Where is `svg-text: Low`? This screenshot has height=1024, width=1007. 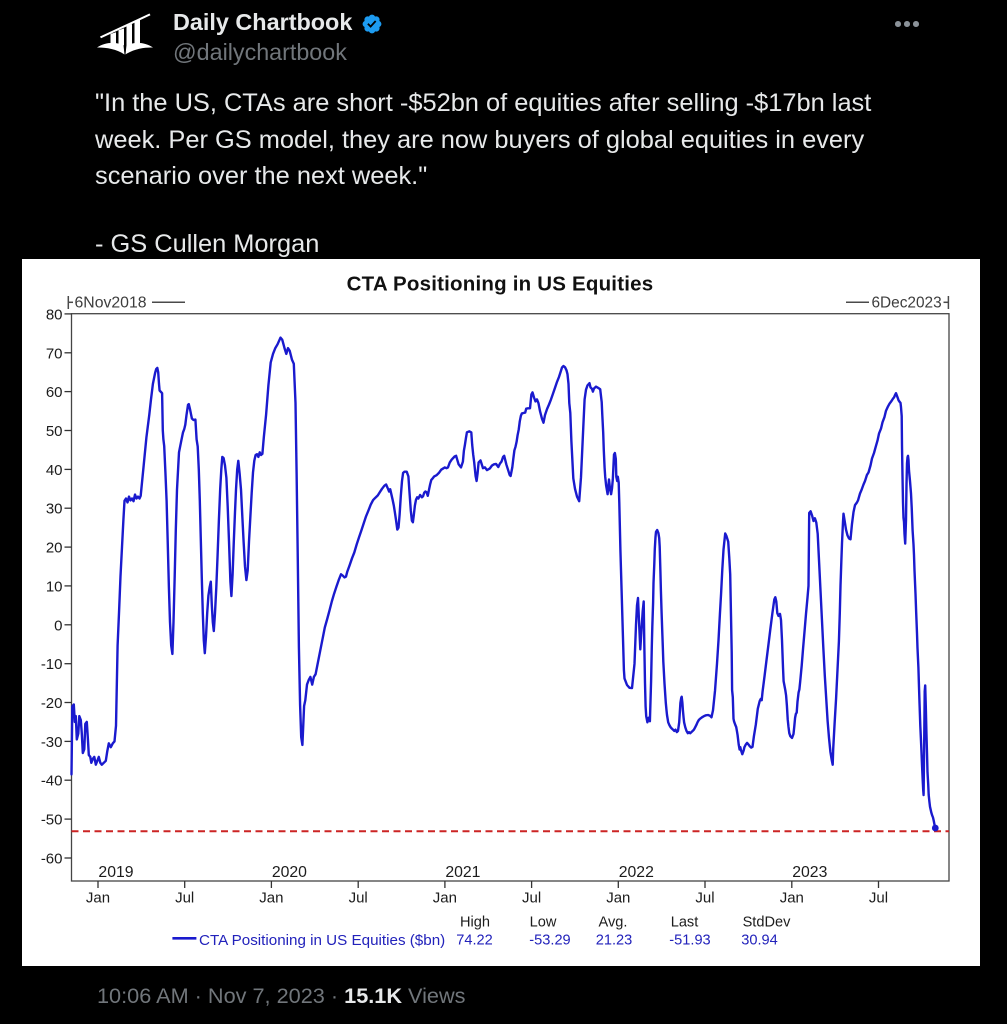 svg-text: Low is located at coordinates (543, 922).